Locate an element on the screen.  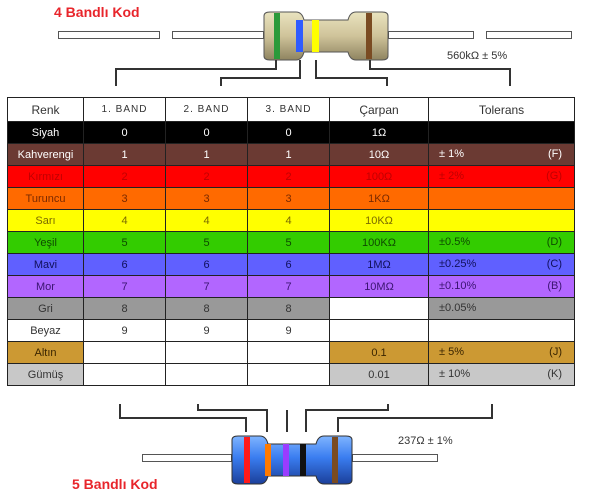
band2-cell: 7 is located at coordinates (206, 286).